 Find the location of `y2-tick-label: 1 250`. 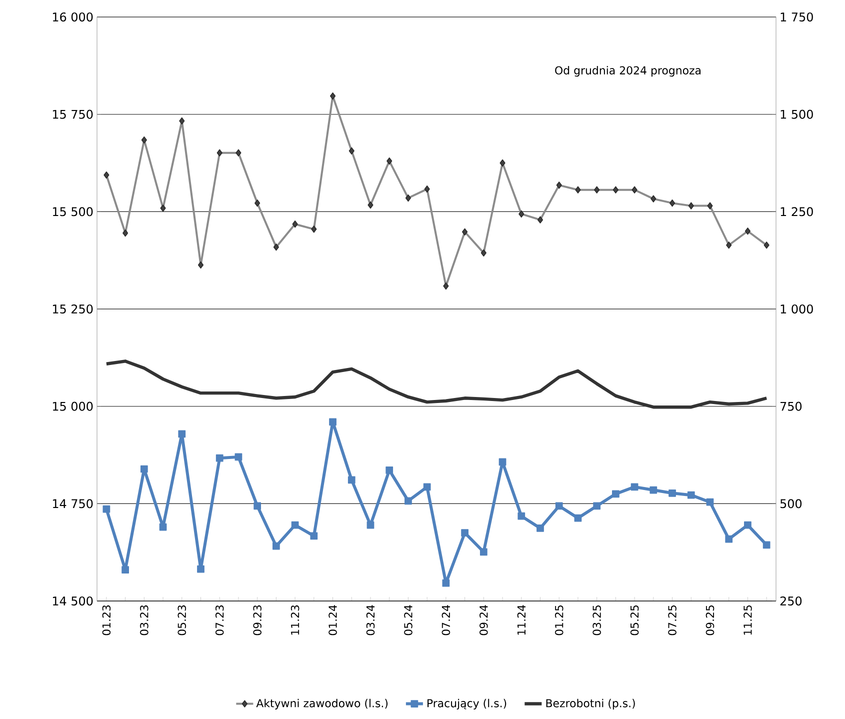

y2-tick-label: 1 250 is located at coordinates (796, 211).